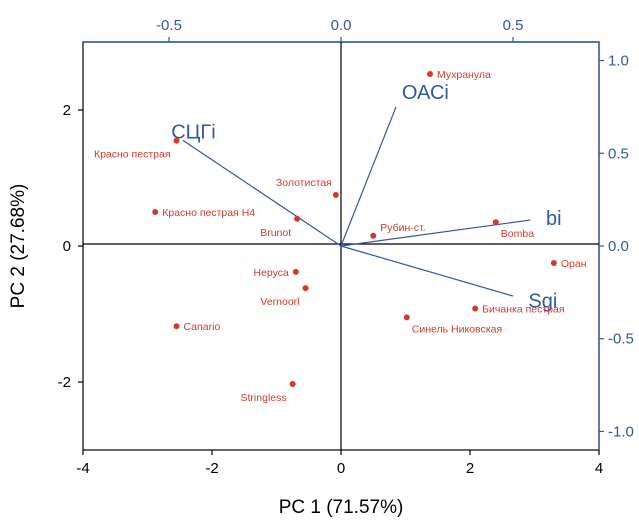 Image resolution: width=639 pixels, height=530 pixels. I want to click on point-label: Vernoorl, so click(279, 302).